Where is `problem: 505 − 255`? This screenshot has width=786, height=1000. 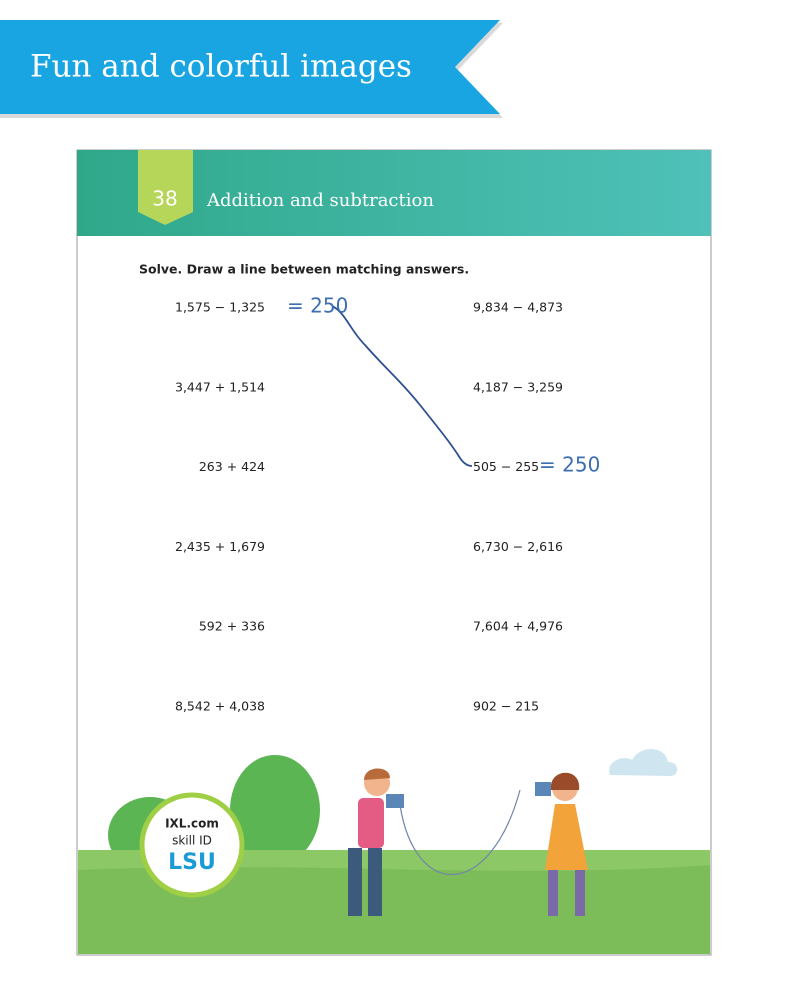
problem: 505 − 255 is located at coordinates (506, 466).